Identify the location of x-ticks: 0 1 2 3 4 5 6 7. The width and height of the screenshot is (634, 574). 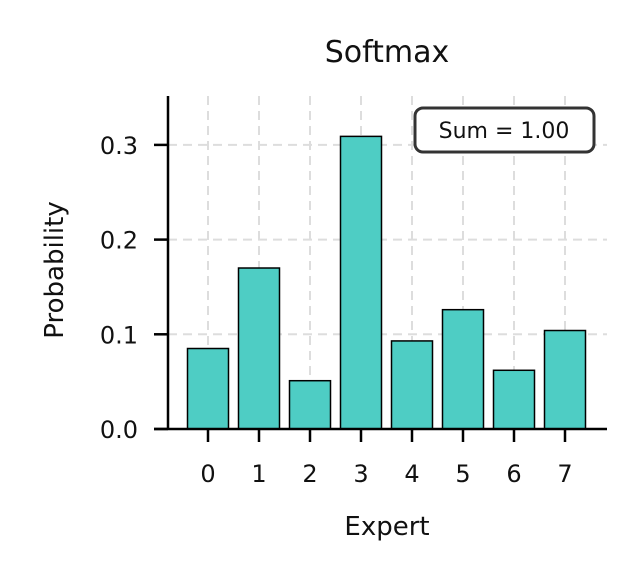
(386, 458).